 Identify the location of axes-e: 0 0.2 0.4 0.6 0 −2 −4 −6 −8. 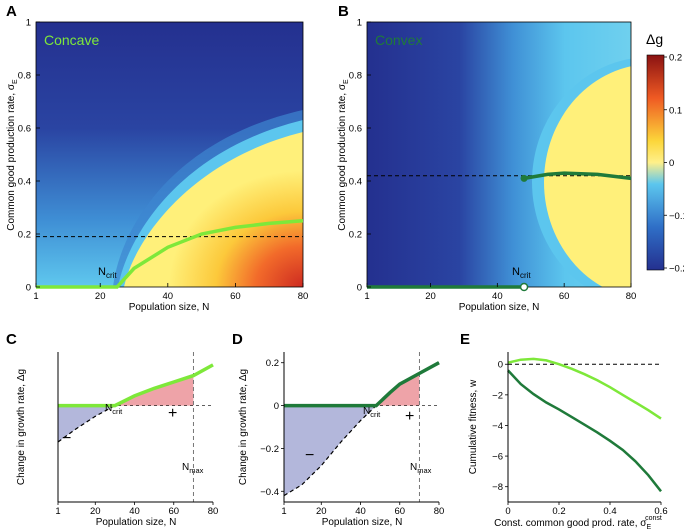
(580, 434).